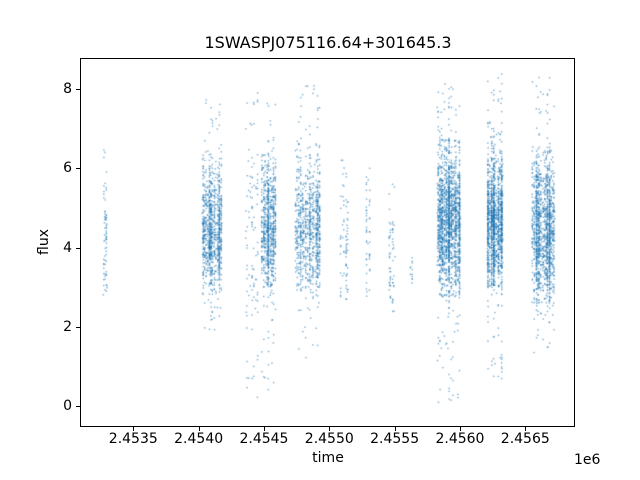 The image size is (640, 480). Describe the element at coordinates (328, 458) in the screenshot. I see `x-axis-label: time` at that location.